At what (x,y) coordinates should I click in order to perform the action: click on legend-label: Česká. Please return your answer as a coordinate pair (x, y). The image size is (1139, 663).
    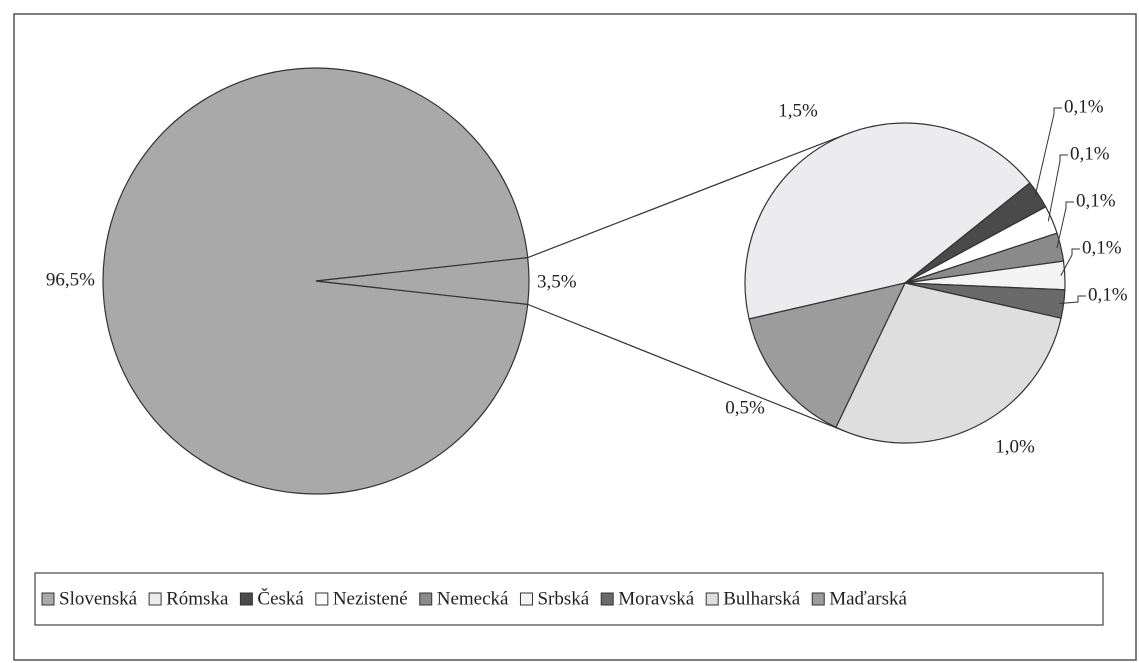
    Looking at the image, I should click on (280, 598).